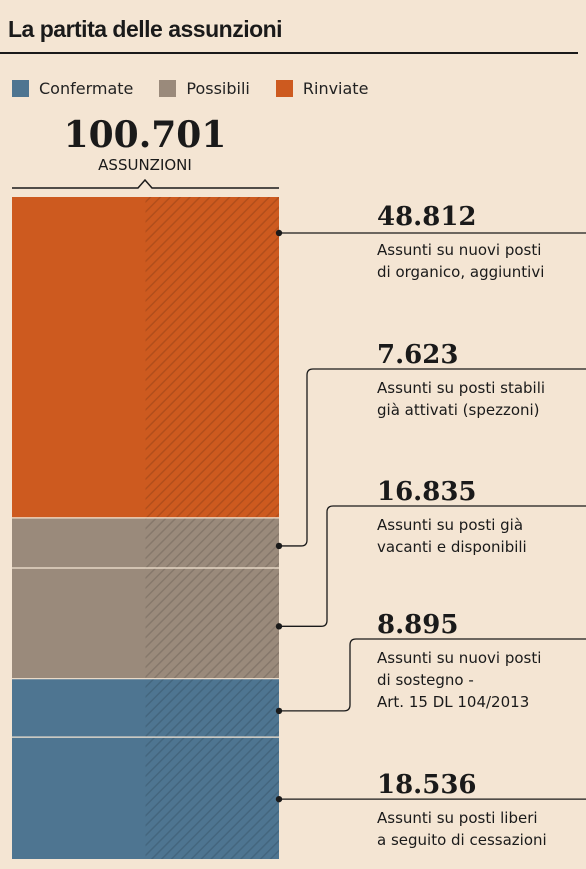 The width and height of the screenshot is (586, 869). I want to click on annotation-desc-4-1: Assunti su nuovi posti, so click(459, 658).